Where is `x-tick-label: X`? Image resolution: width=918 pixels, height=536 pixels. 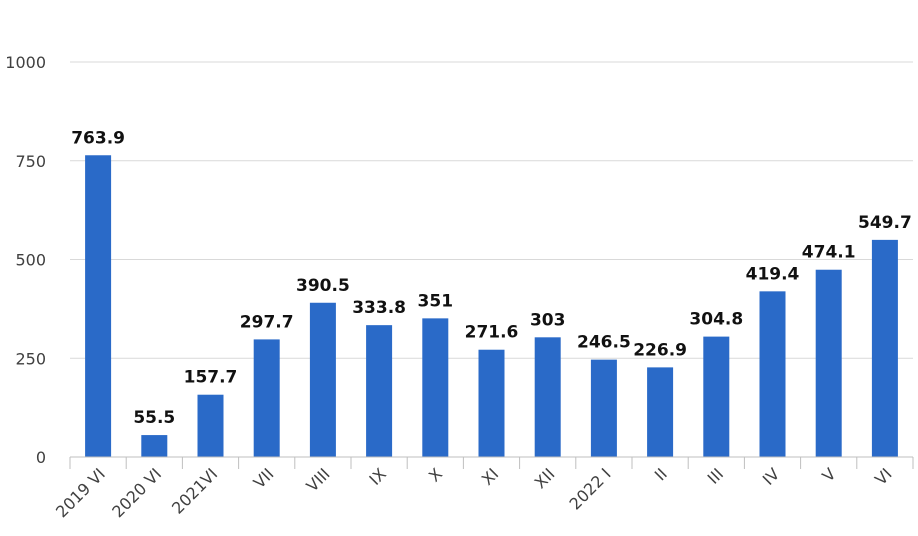
x-tick-label: X is located at coordinates (435, 474).